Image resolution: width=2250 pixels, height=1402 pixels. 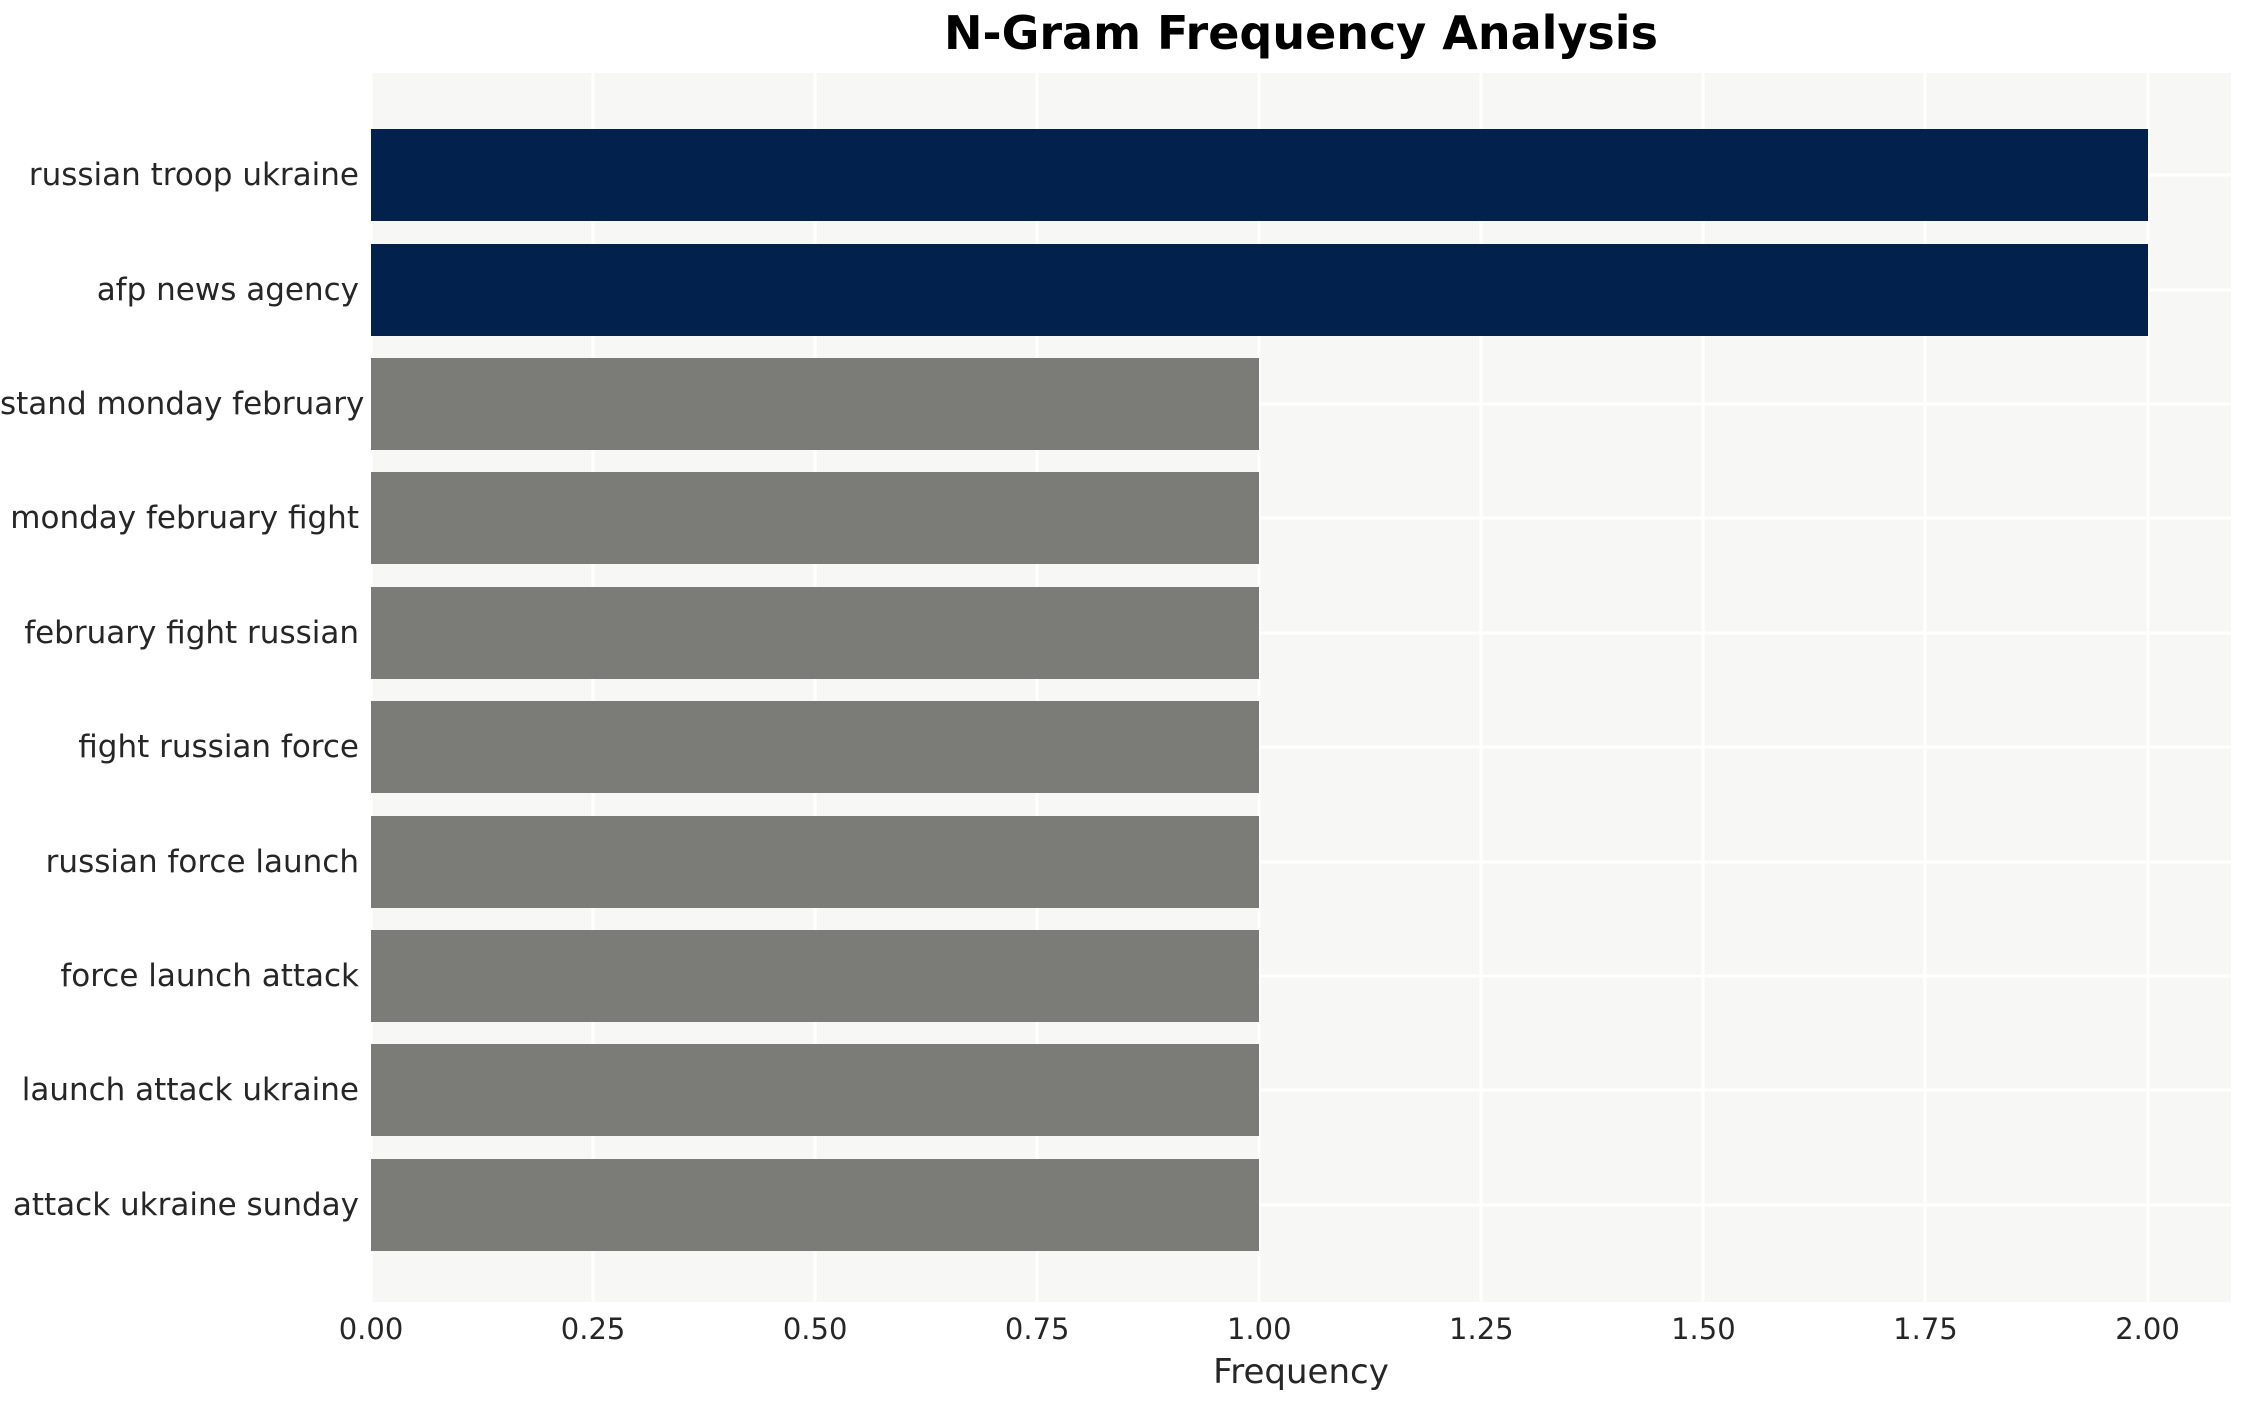 I want to click on category-label: fight russian force, so click(x=218, y=747).